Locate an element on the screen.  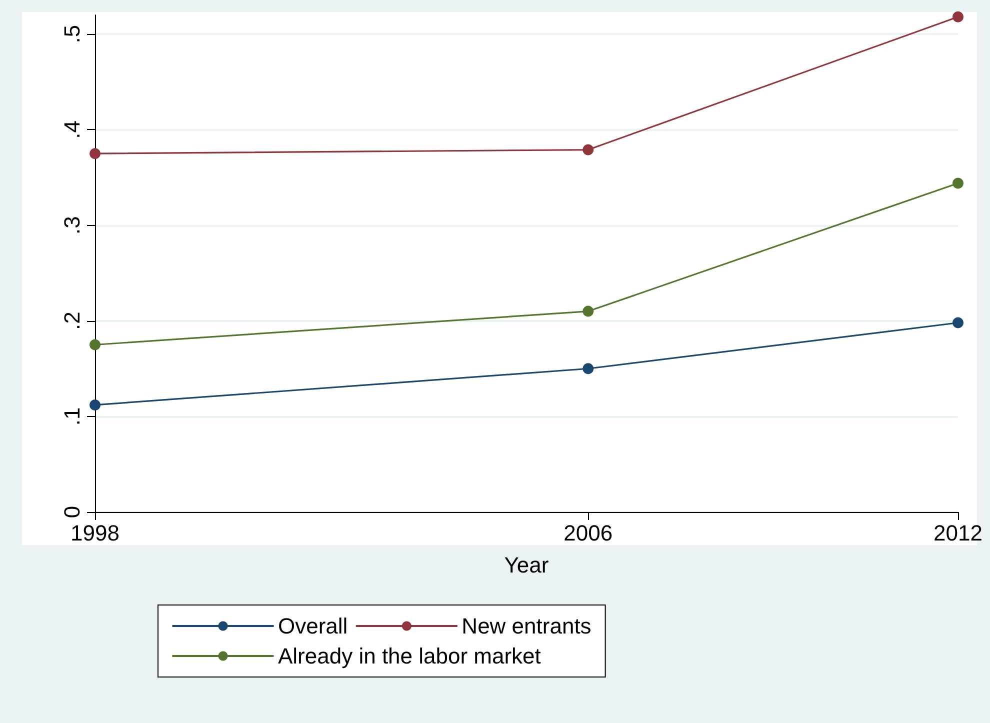
y-tick-label: .4 is located at coordinates (72, 129).